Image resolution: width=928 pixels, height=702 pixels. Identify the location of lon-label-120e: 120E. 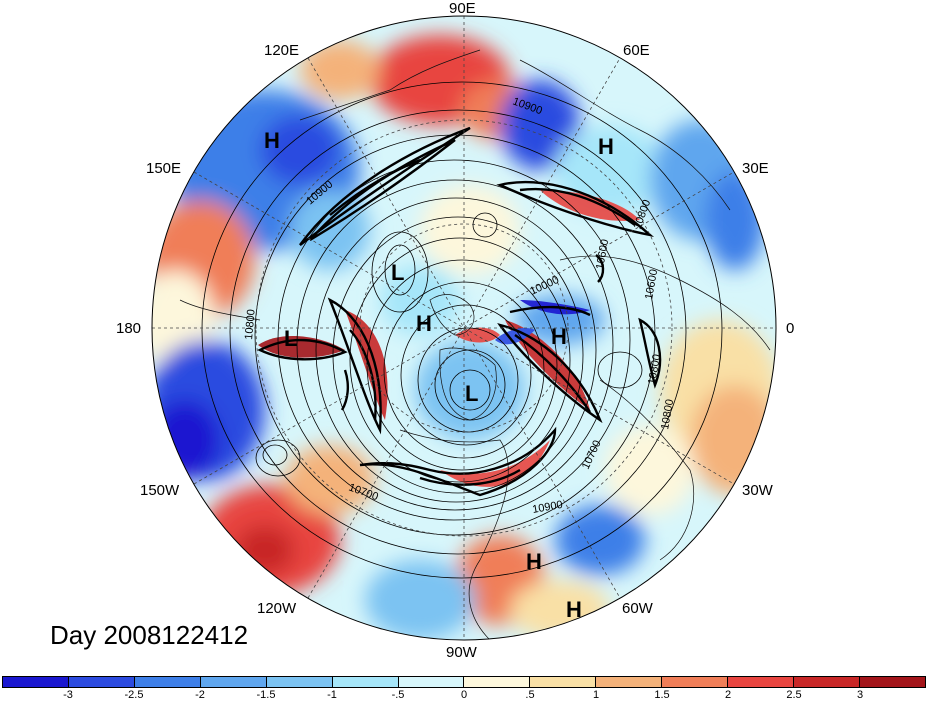
(282, 50).